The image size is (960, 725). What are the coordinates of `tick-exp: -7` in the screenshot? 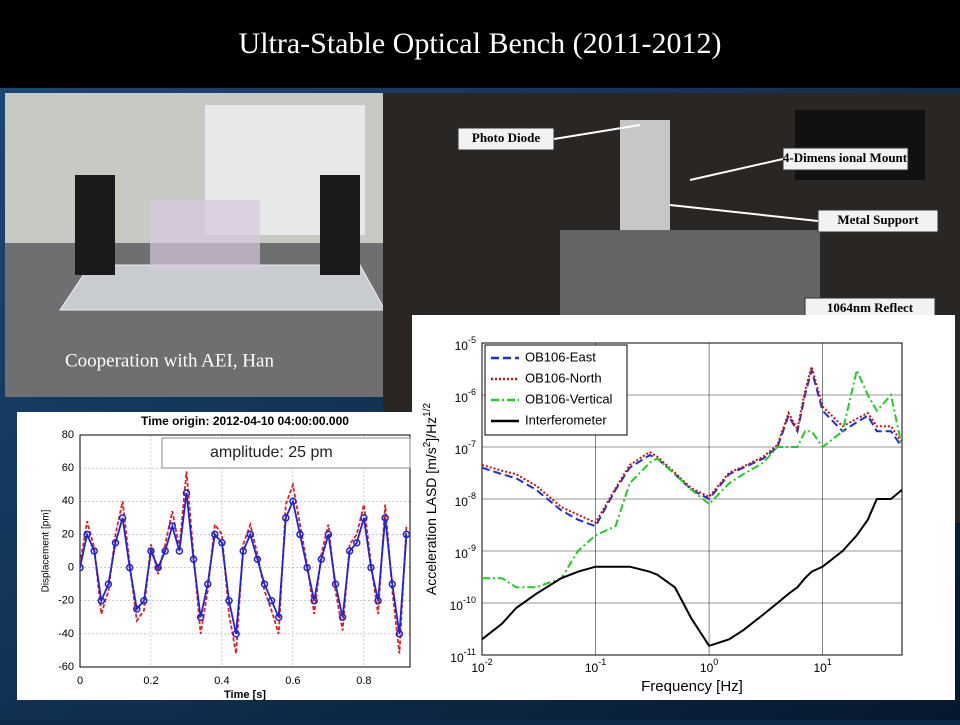 It's located at (472, 444).